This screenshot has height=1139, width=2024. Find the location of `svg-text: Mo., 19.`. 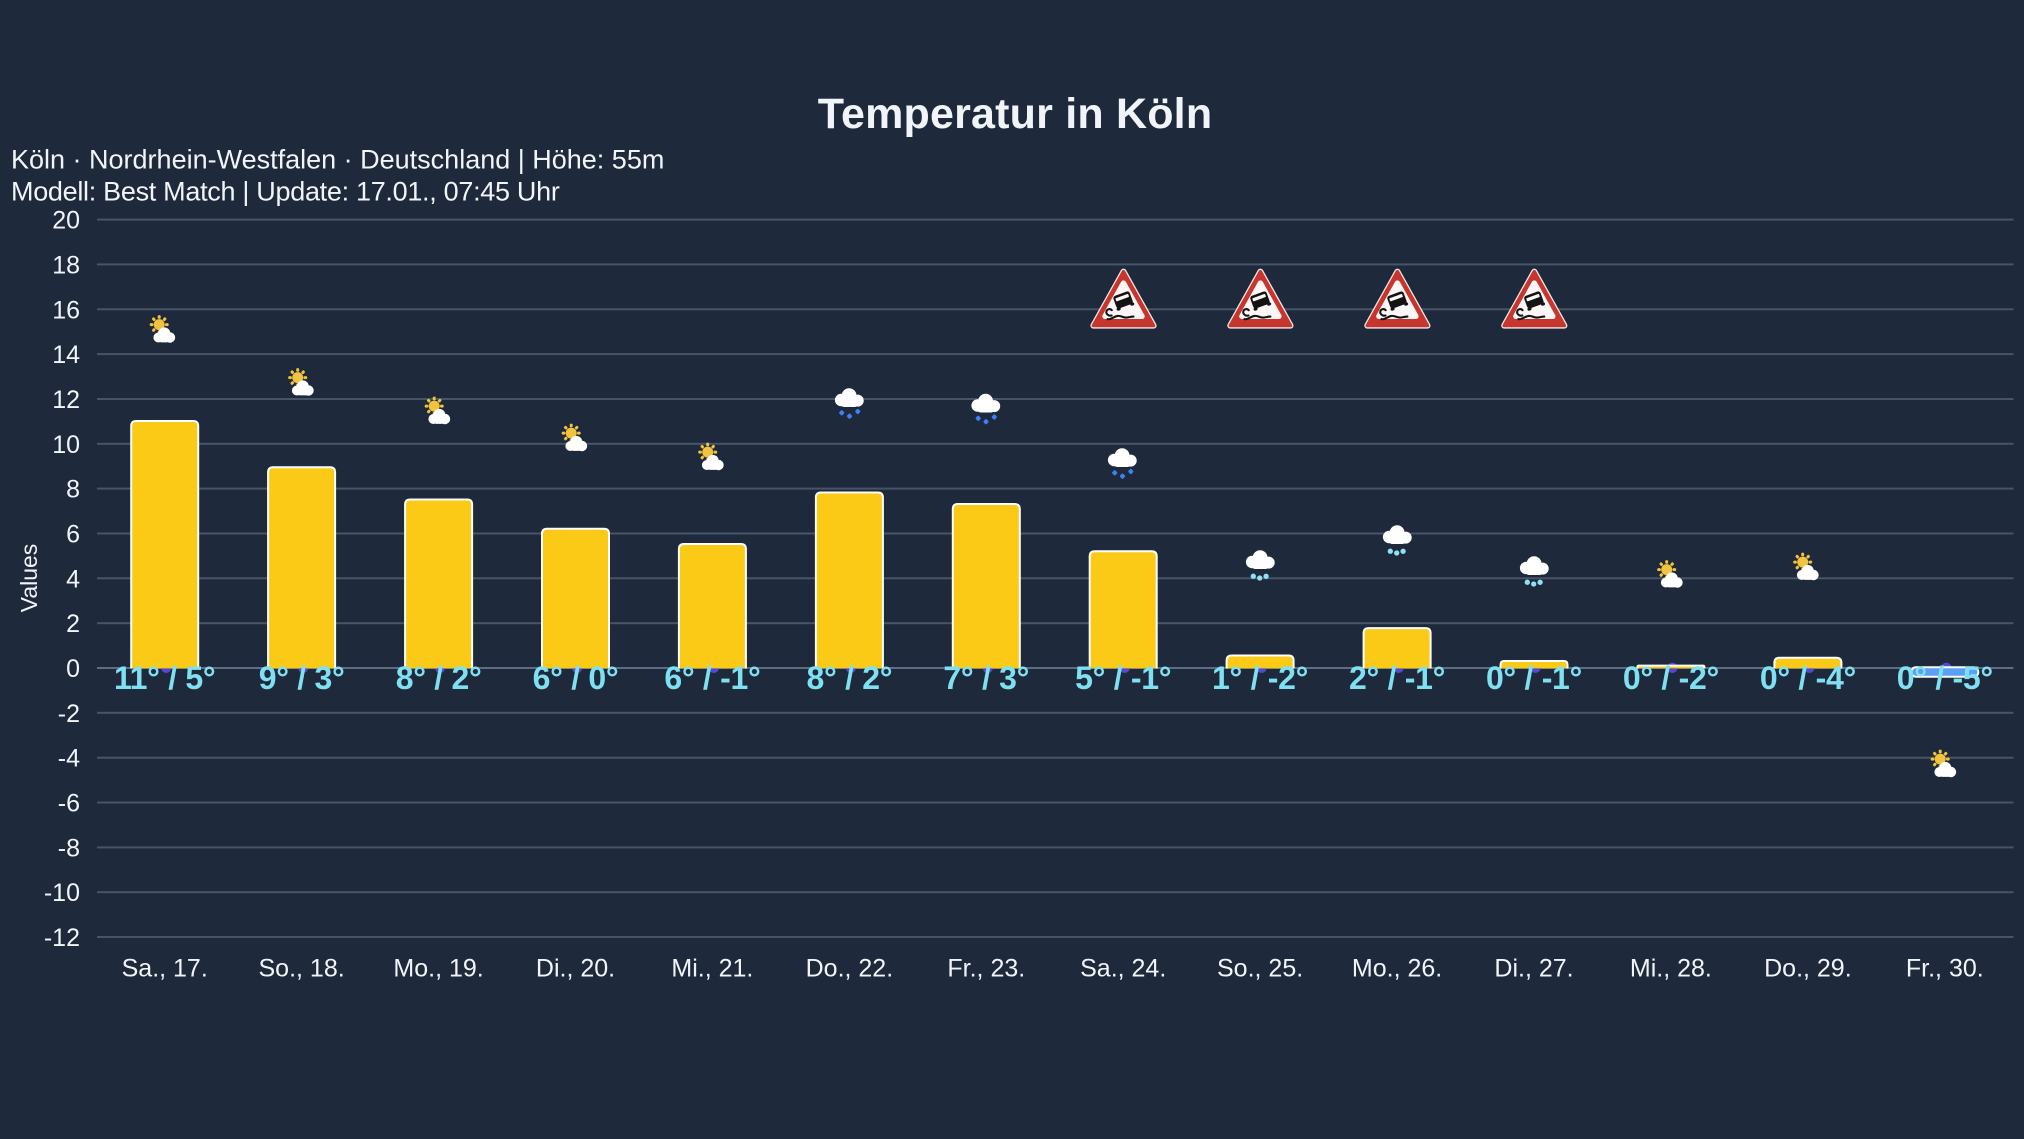

svg-text: Mo., 19. is located at coordinates (438, 969).